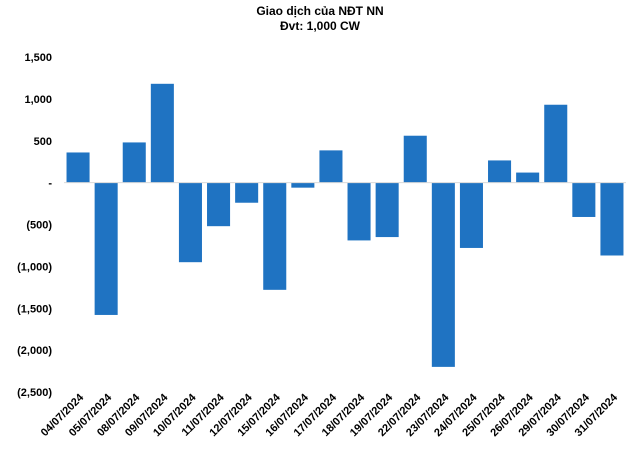  Describe the element at coordinates (612, 219) in the screenshot. I see `bar-31-07-2024` at that location.